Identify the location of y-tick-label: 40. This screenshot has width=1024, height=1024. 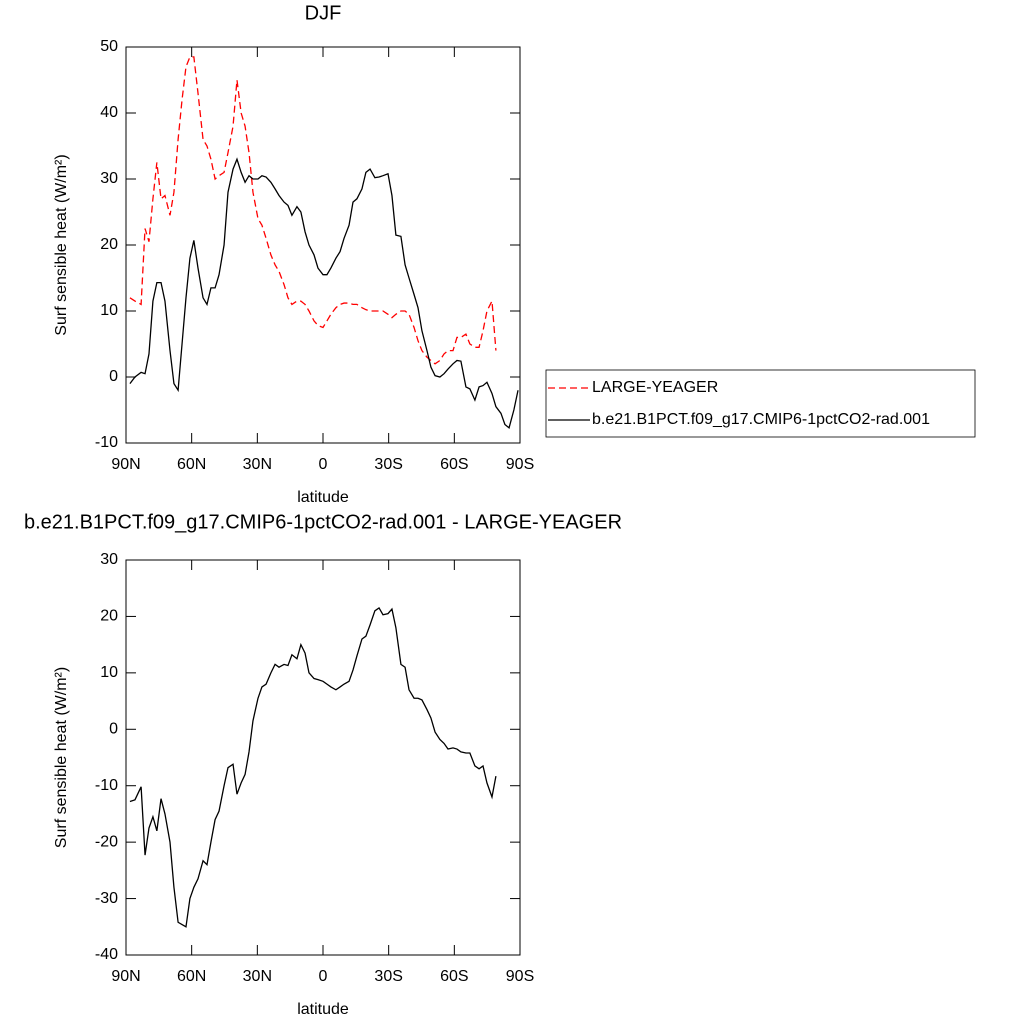
(109, 112).